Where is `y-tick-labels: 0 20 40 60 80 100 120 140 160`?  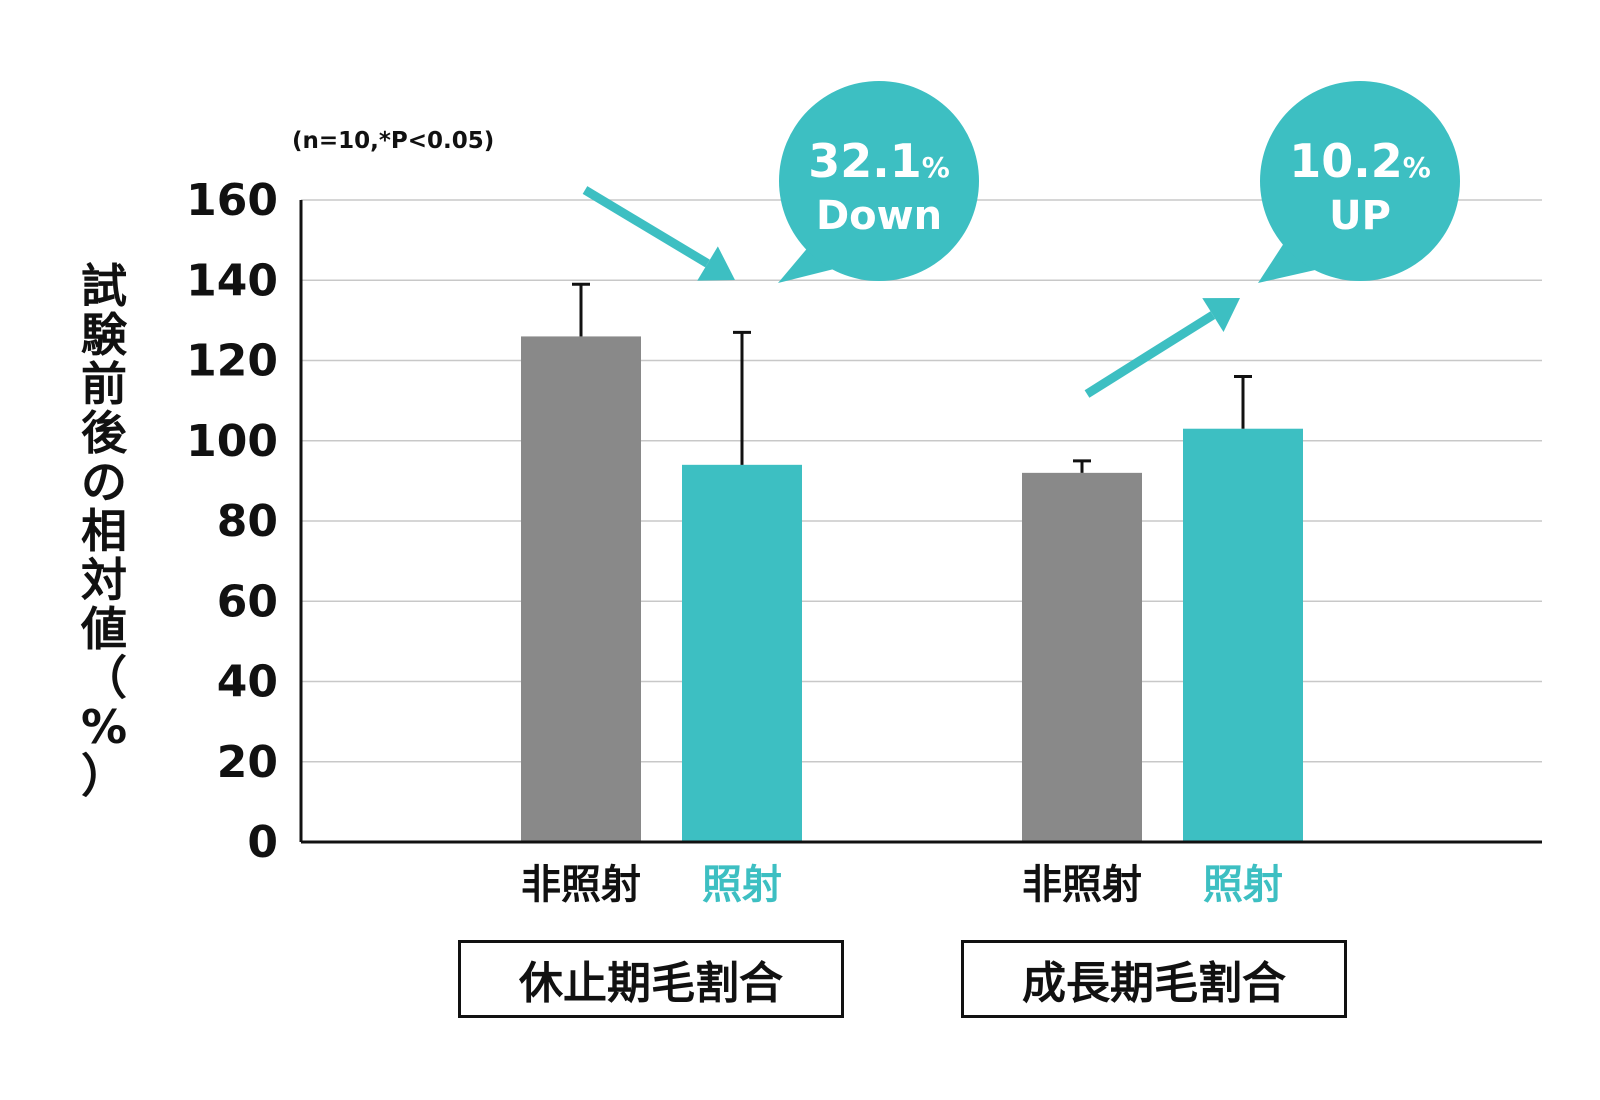
y-tick-labels: 0 20 40 60 80 100 120 140 160 is located at coordinates (232, 521).